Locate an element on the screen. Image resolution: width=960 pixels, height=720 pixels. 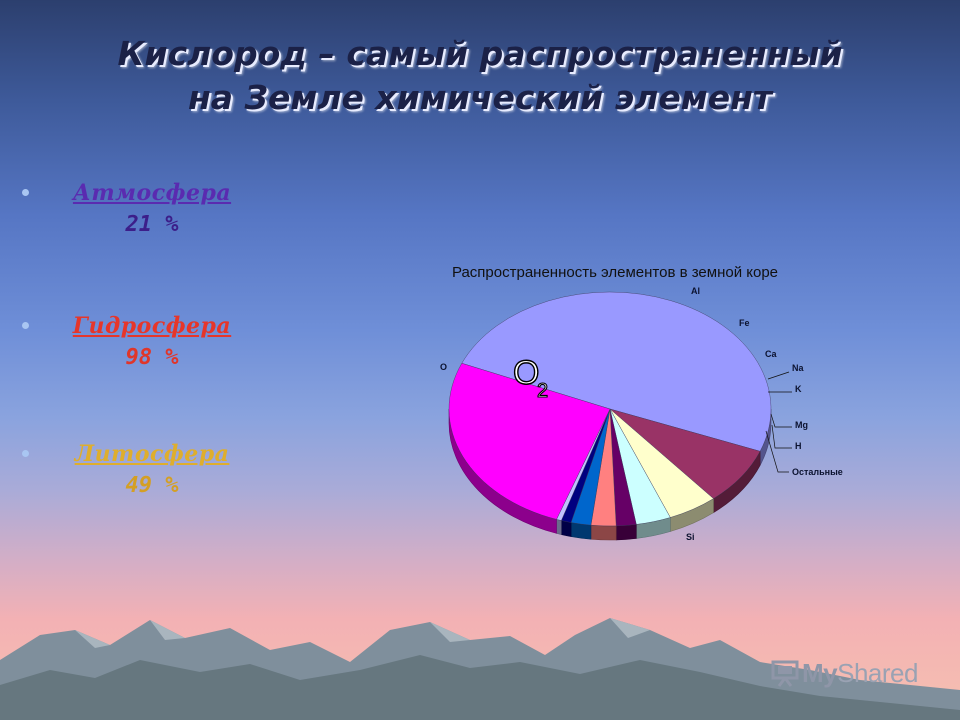
o2-subscript: 2 is located at coordinates (542, 391).